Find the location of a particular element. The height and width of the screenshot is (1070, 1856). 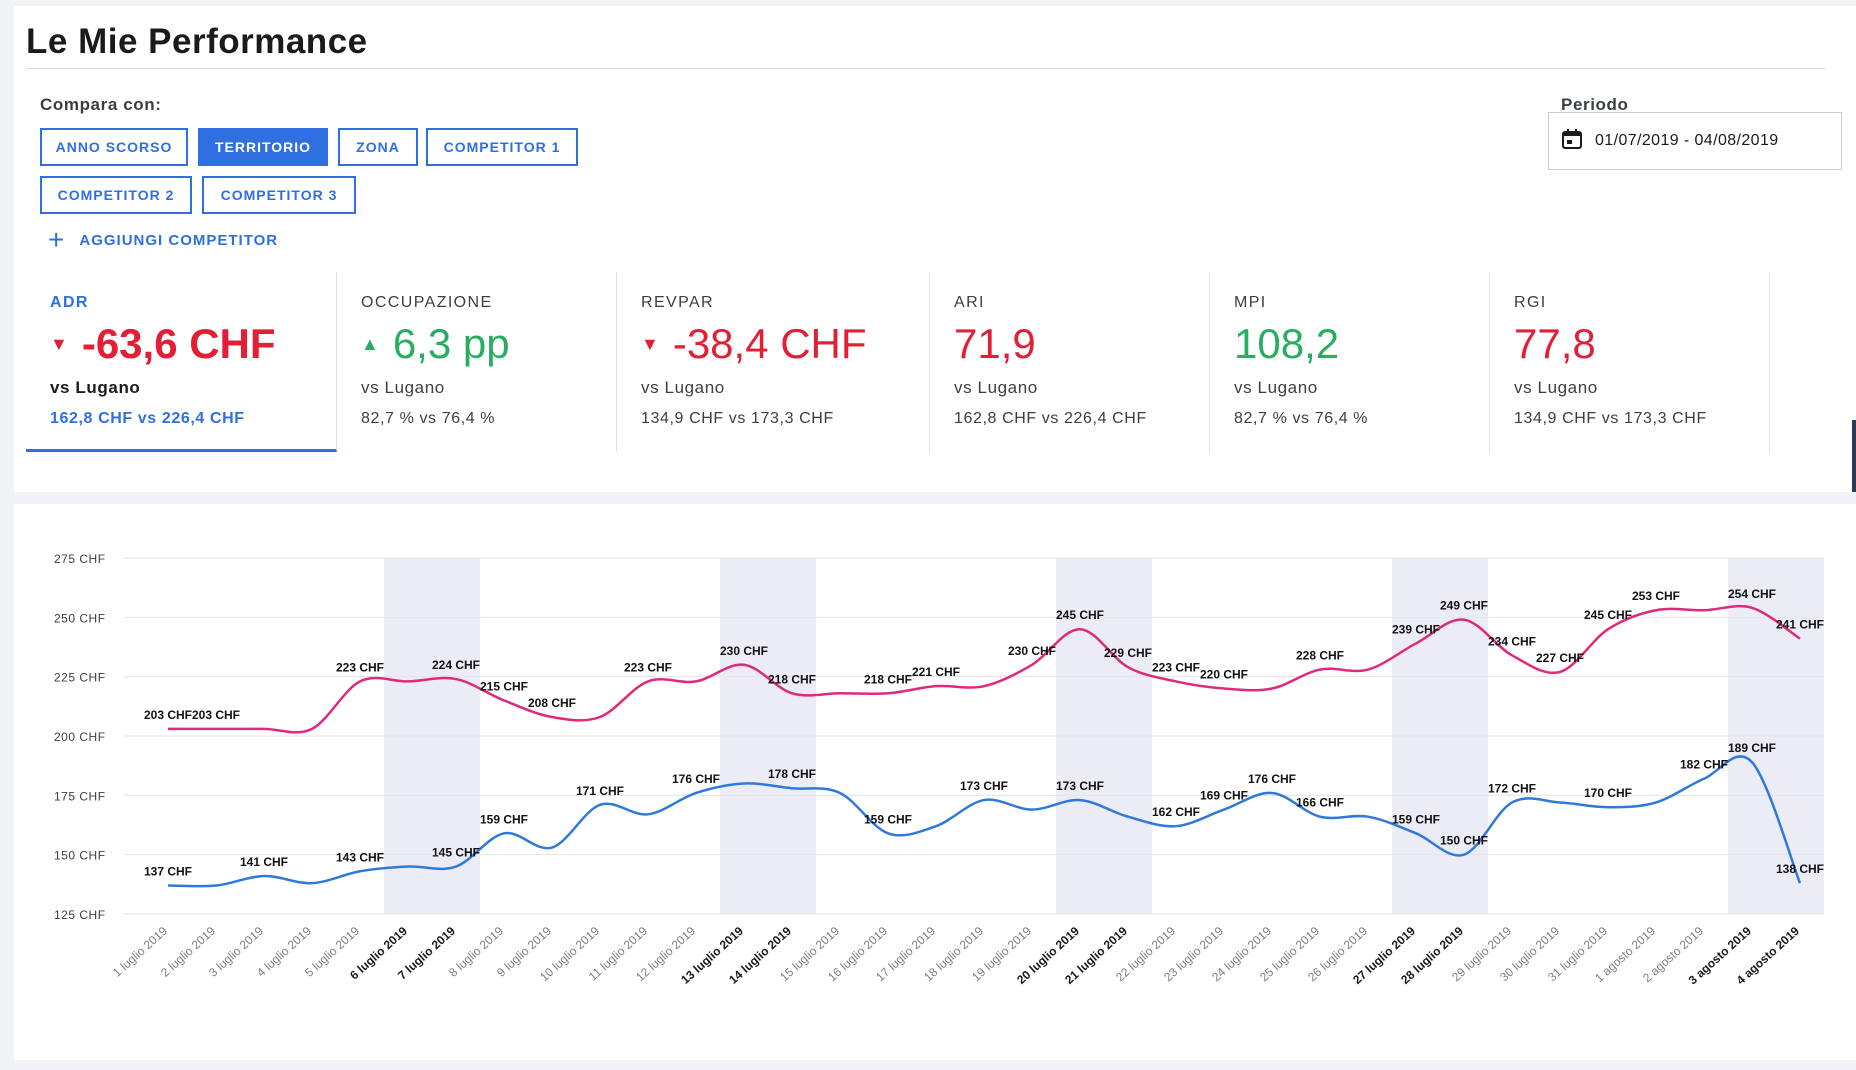

data-label: 145 CHF is located at coordinates (456, 853).